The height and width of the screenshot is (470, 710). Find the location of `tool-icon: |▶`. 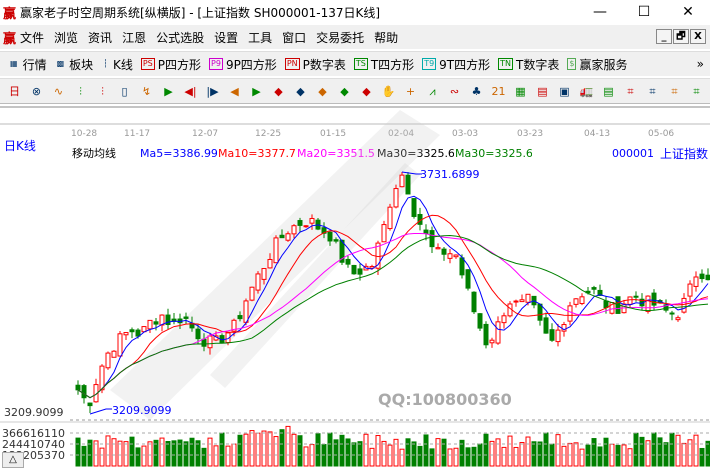

tool-icon: |▶ is located at coordinates (212, 91).